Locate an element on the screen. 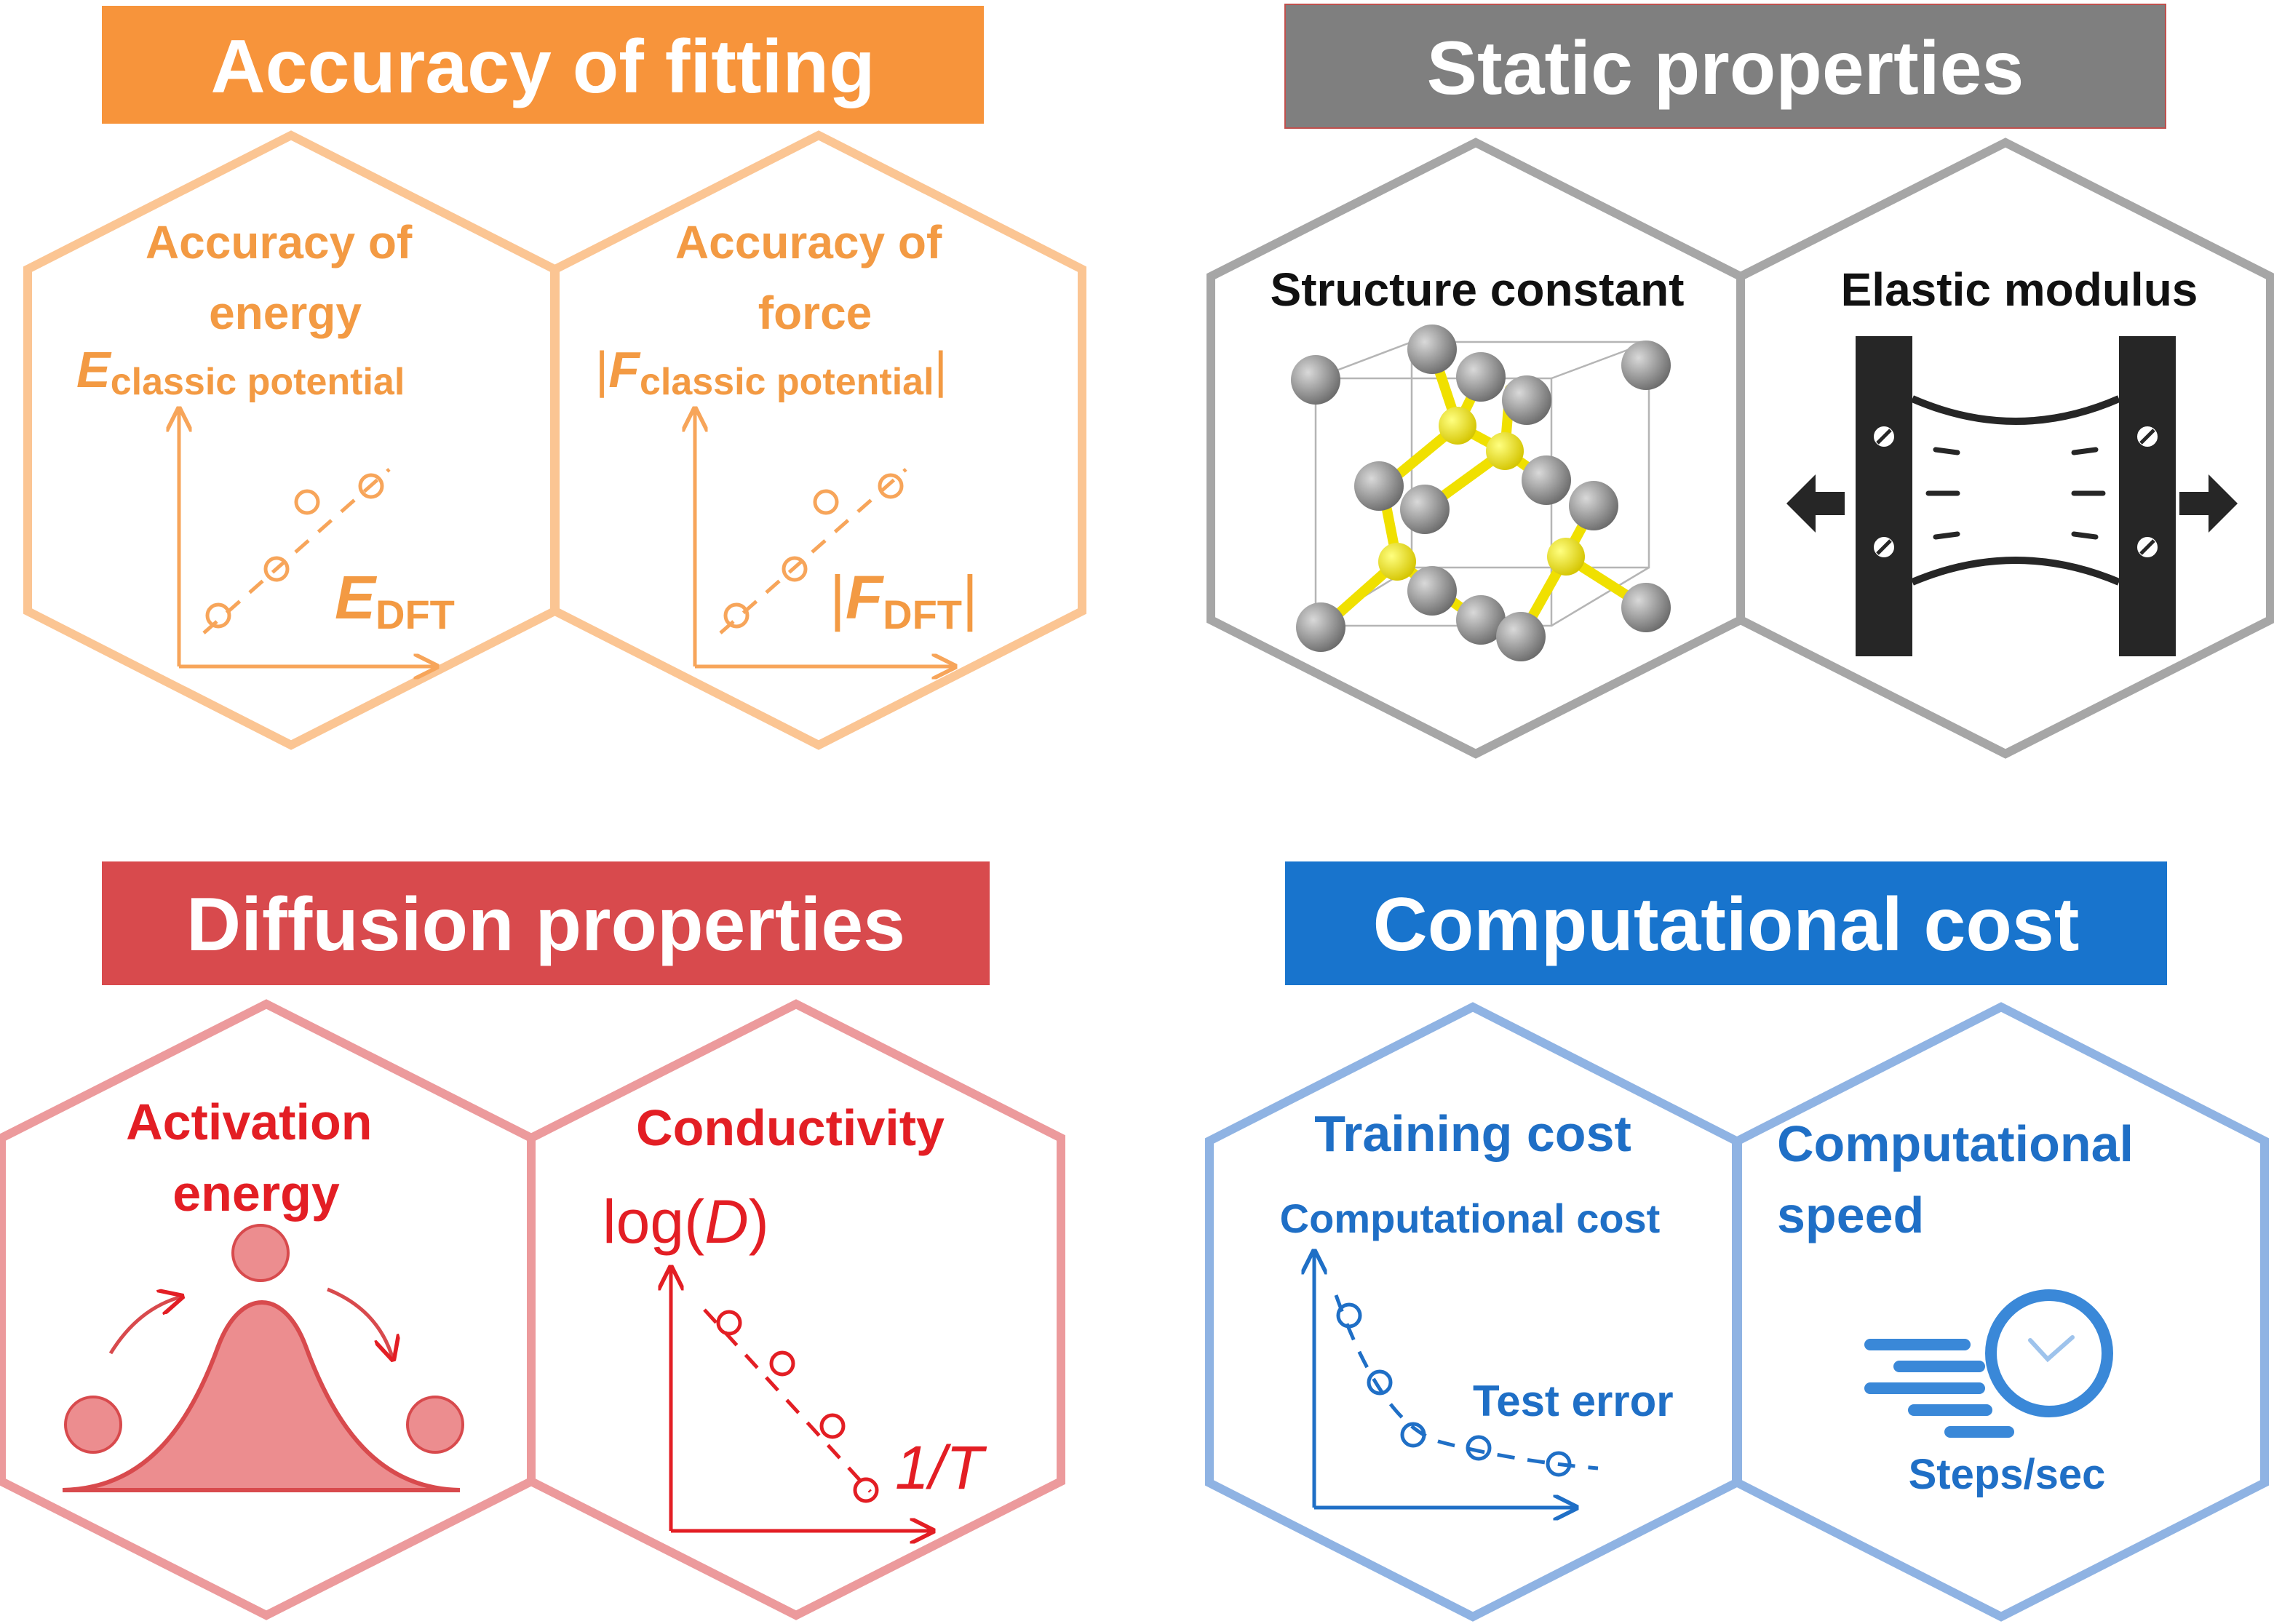 The image size is (2274, 1624). elastic-hexagon-frame is located at coordinates (2005, 448).